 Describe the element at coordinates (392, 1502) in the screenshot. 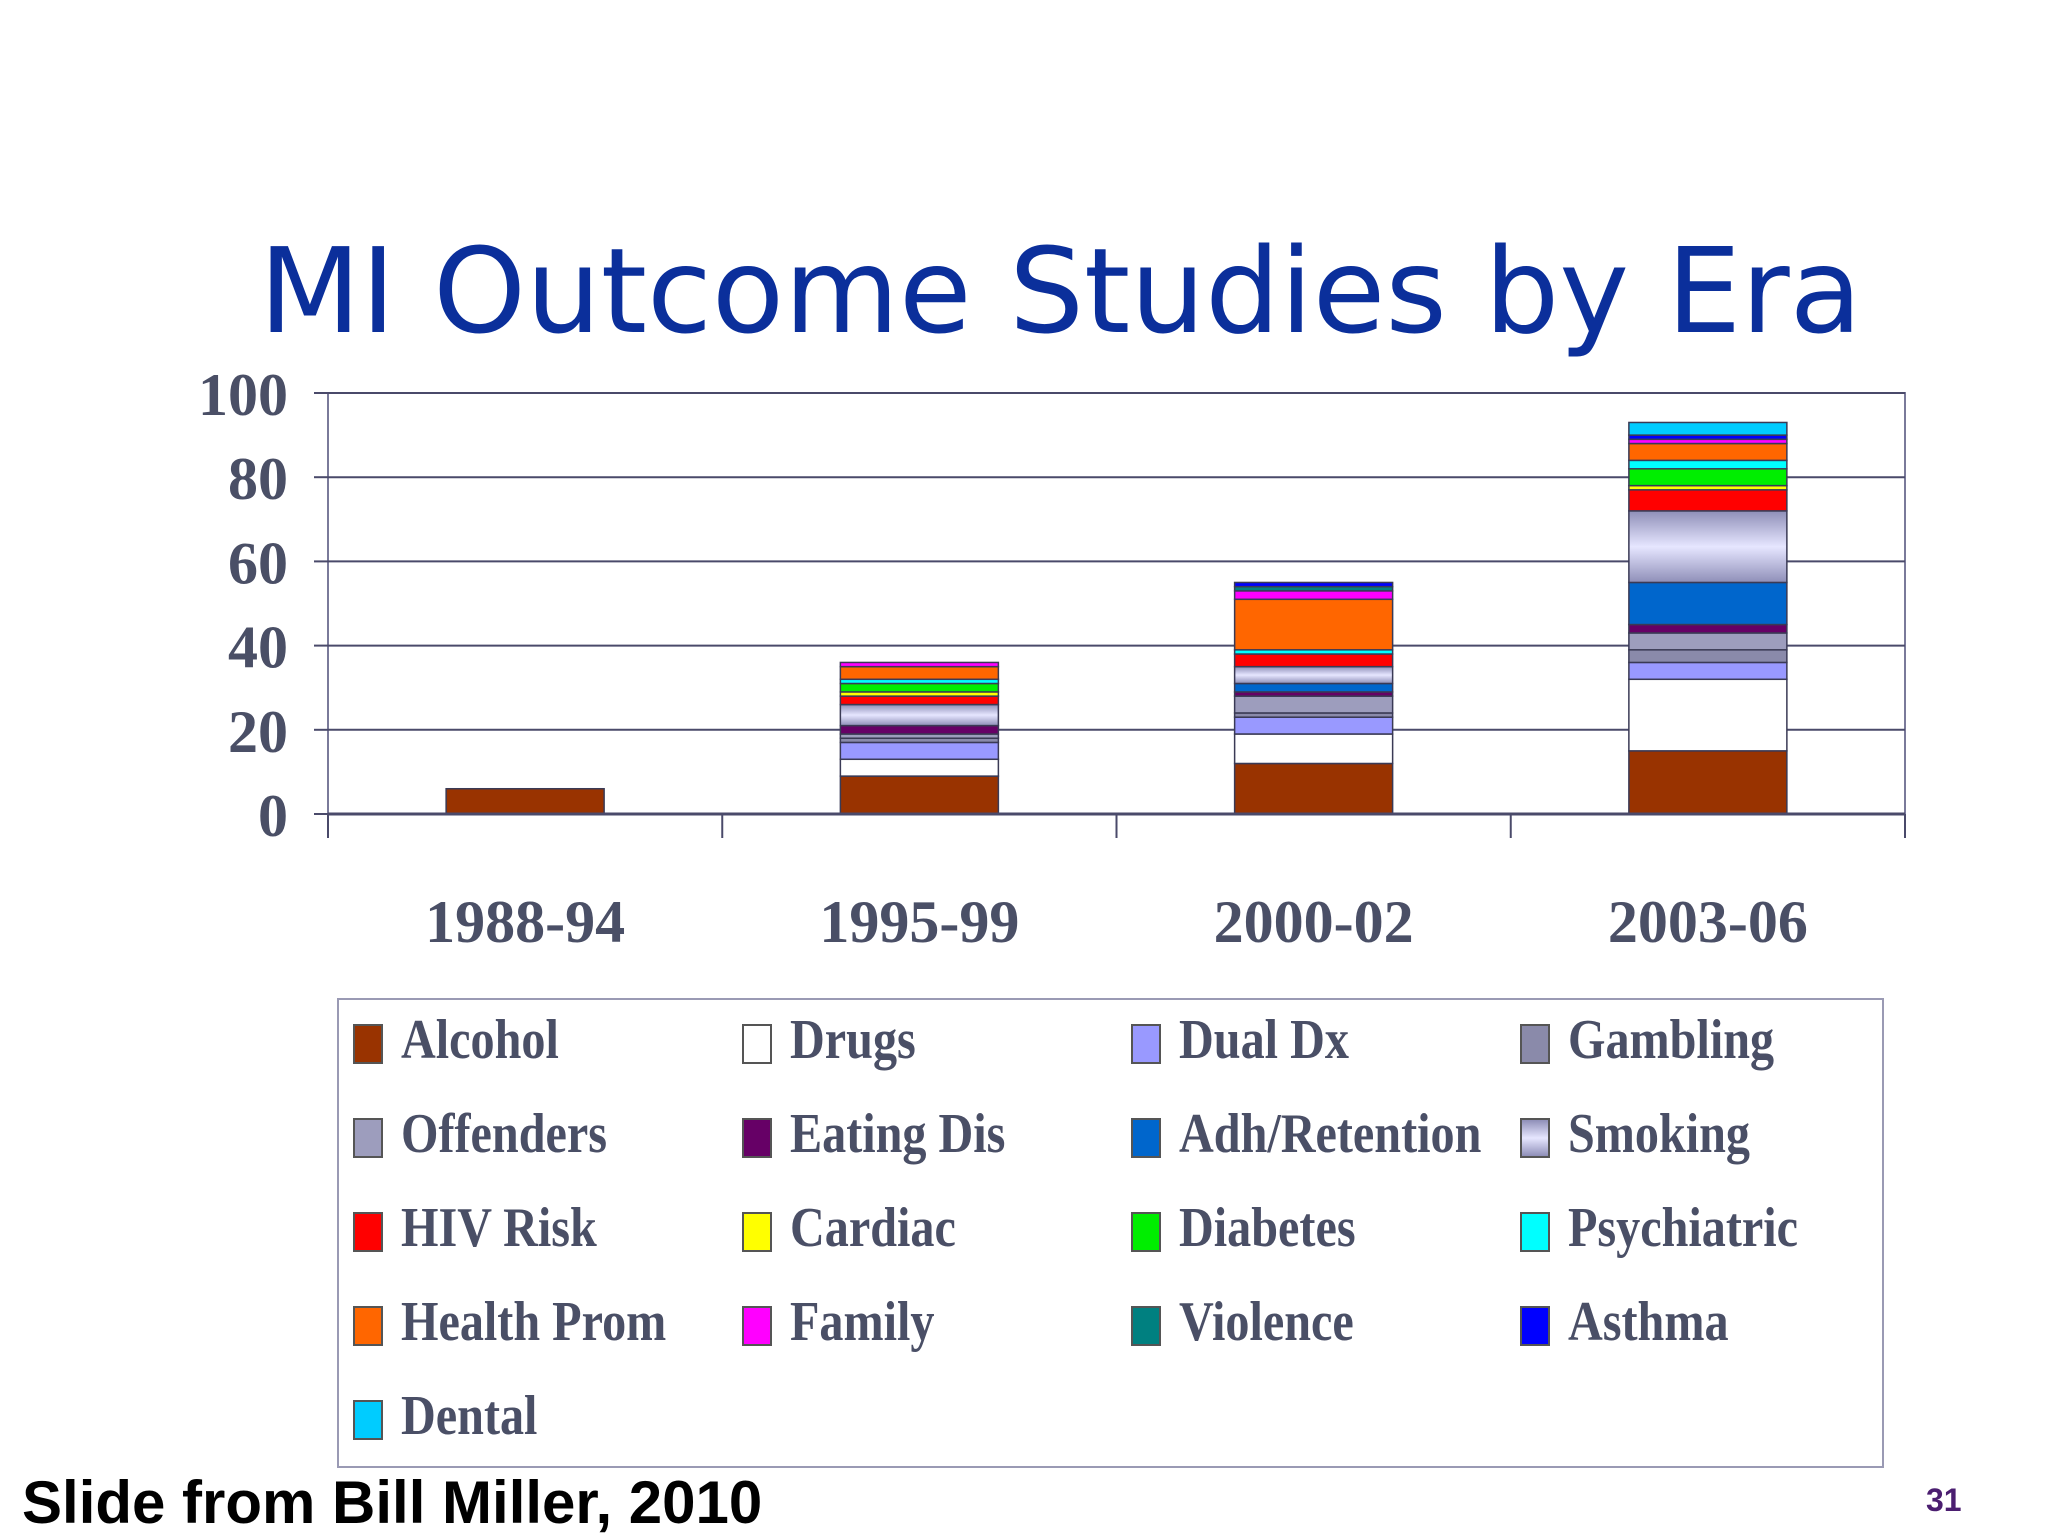

I see `source-credit: Slide from Bill Miller, 2010` at that location.